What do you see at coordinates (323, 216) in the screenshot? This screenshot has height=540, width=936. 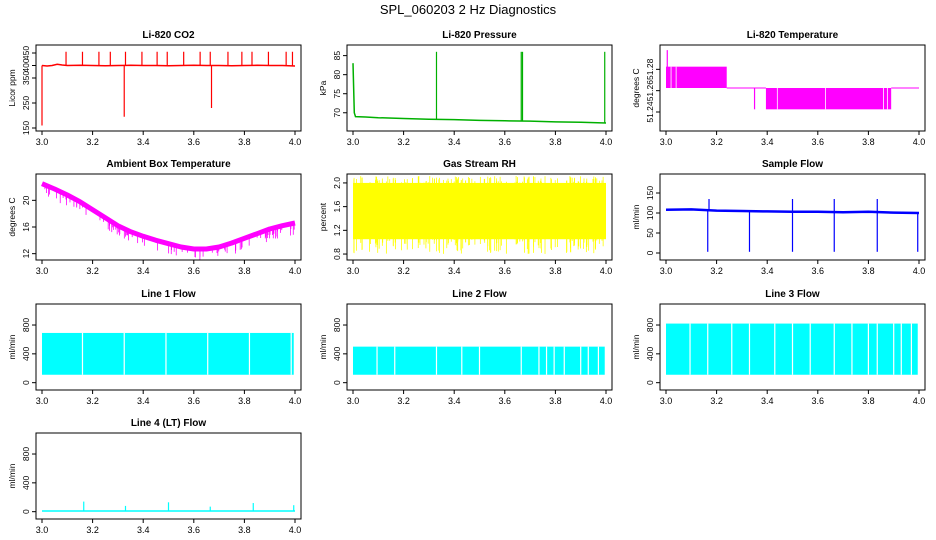 I see `y-axis-label: percent` at bounding box center [323, 216].